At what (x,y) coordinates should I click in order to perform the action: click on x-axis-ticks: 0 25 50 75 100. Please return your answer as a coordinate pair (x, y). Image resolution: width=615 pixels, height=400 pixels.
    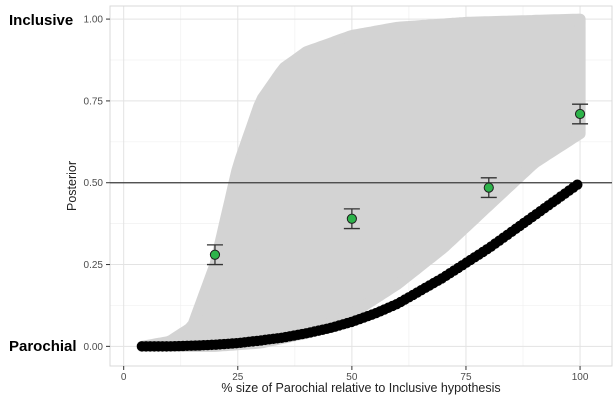
    Looking at the image, I should click on (355, 374).